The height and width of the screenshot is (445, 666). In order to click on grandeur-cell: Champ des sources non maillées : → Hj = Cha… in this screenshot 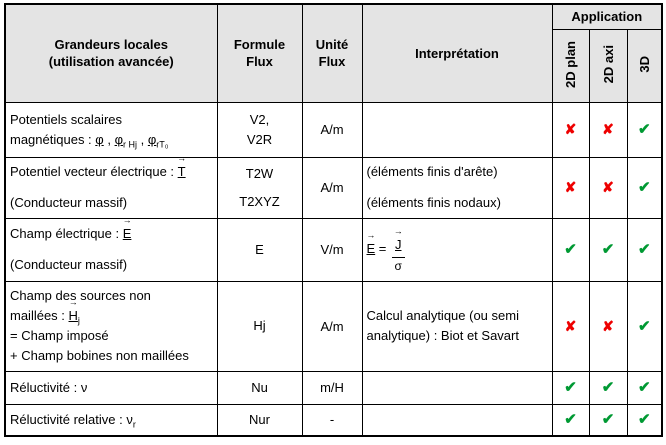, I will do `click(111, 326)`.